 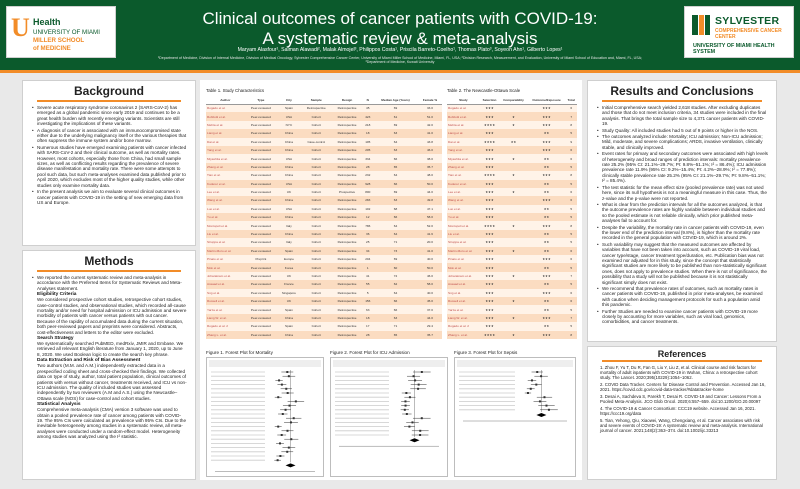 What do you see at coordinates (463, 292) in the screenshot?
I see `table-cell: Sng et al.` at bounding box center [463, 292].